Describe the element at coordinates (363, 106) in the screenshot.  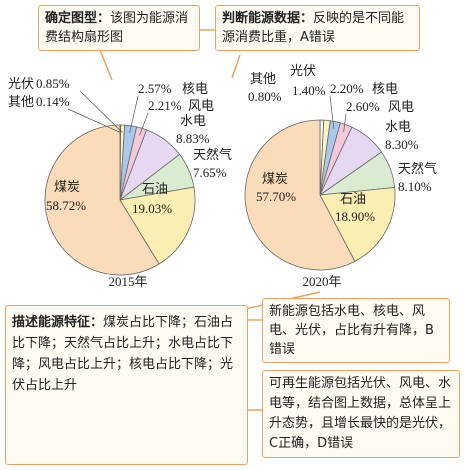
I see `slice-value-label: 2.60%` at that location.